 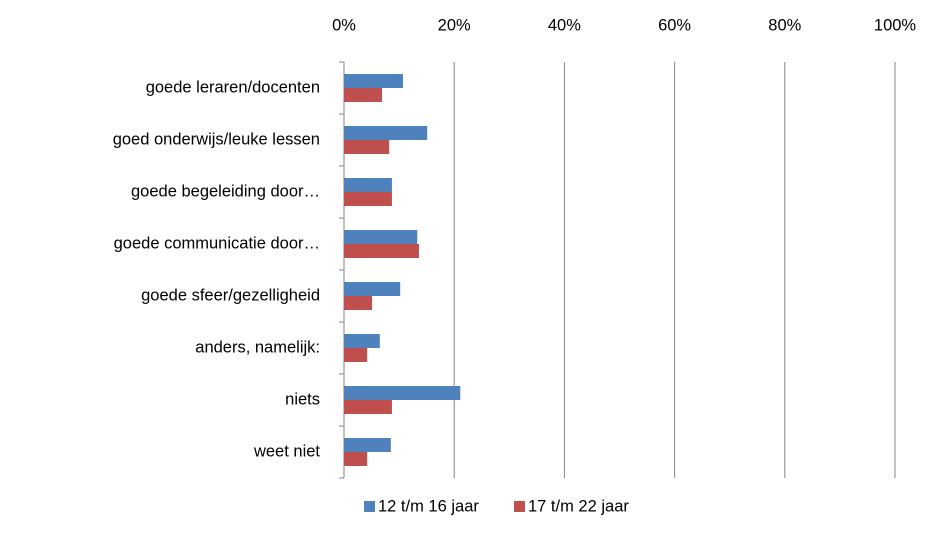 I want to click on x-tick-label: 40%, so click(x=564, y=25).